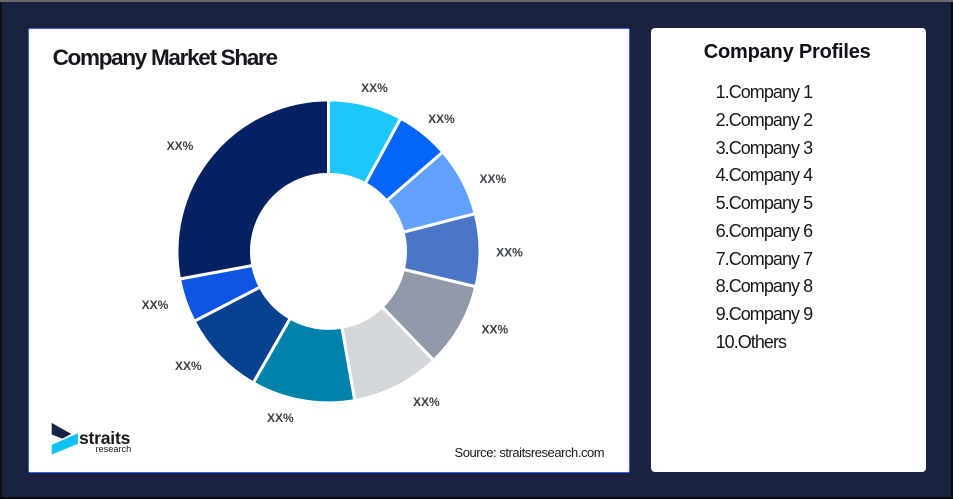 The image size is (953, 499). I want to click on svg-text: research, so click(113, 449).